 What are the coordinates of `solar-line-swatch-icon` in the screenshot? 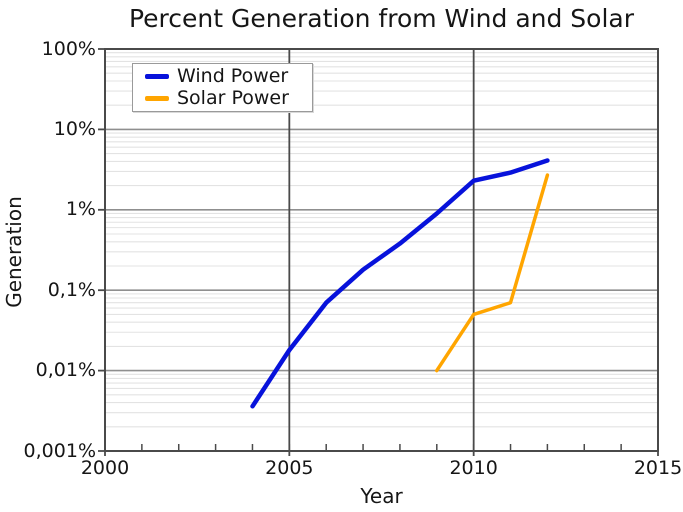 It's located at (157, 98).